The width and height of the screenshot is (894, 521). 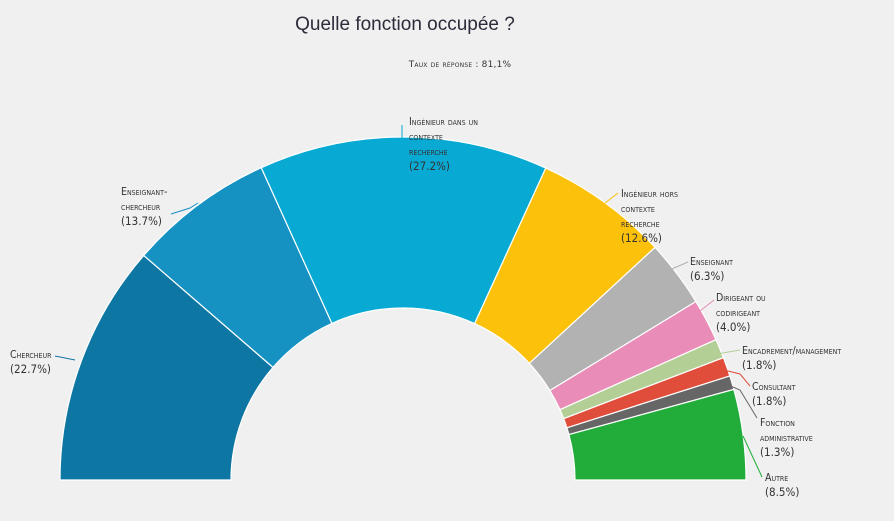 I want to click on slice-category-label: chercheur, so click(x=141, y=207).